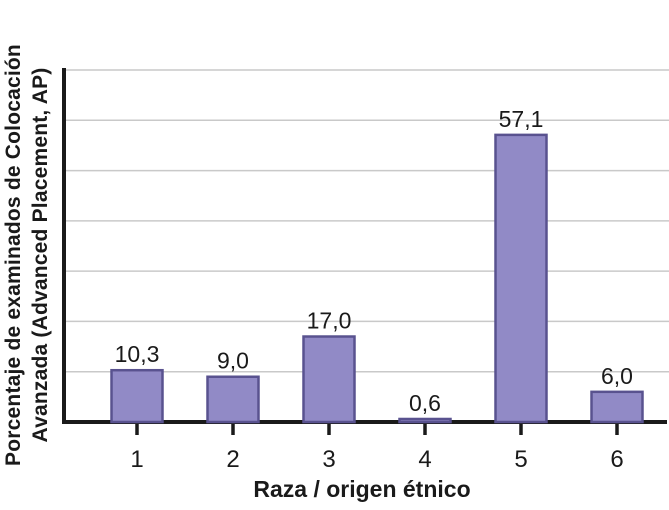  What do you see at coordinates (617, 376) in the screenshot?
I see `bar-value-label: 6,0` at bounding box center [617, 376].